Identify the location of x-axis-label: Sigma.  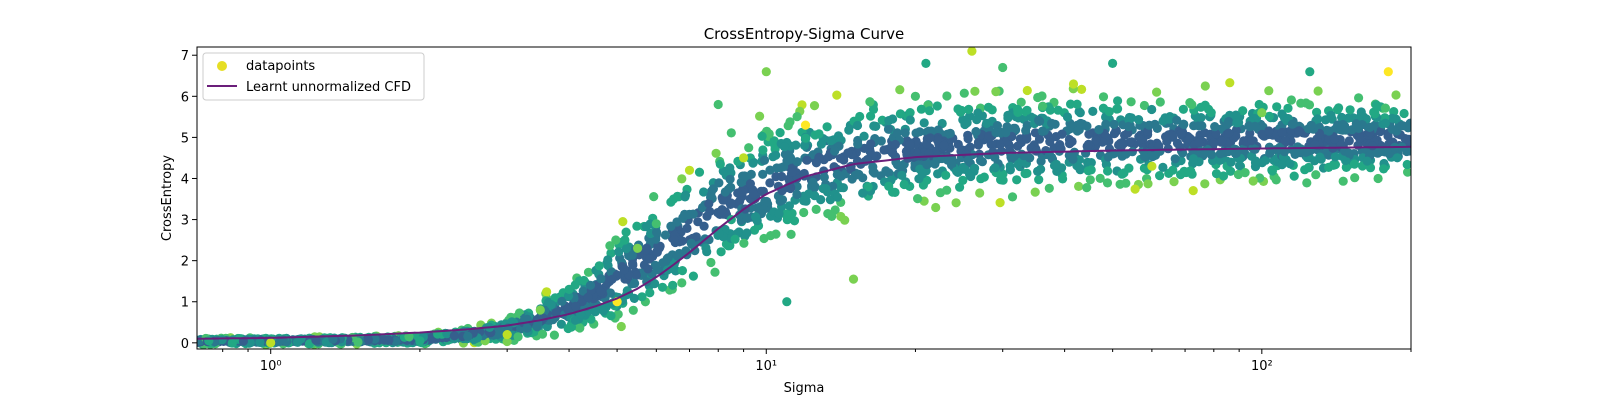
(804, 388).